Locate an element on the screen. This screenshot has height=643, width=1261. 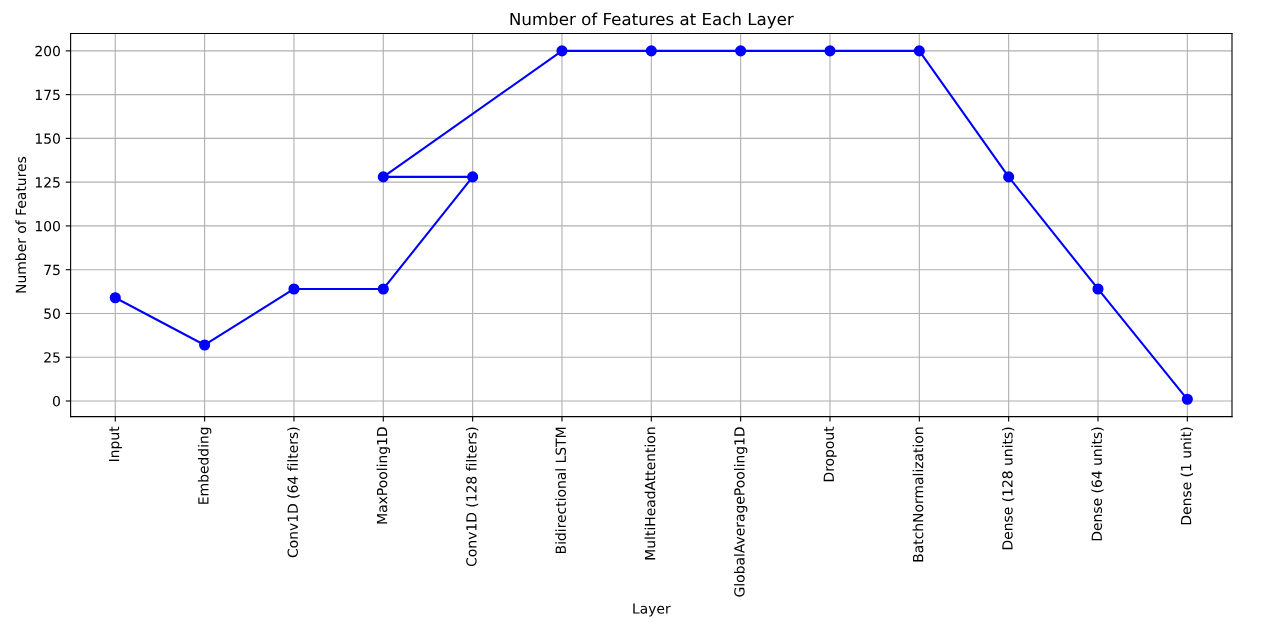
y-tick-label: 50 is located at coordinates (52, 313).